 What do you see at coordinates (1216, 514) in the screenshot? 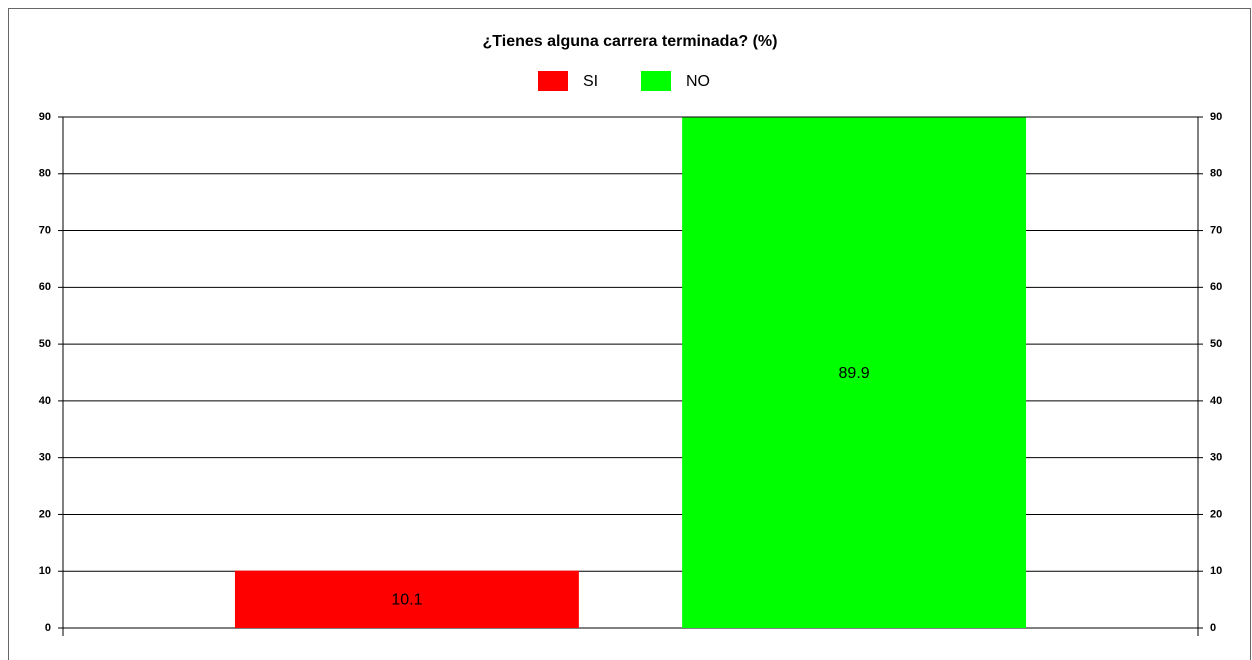
I see `y2-tick-label: 20` at bounding box center [1216, 514].